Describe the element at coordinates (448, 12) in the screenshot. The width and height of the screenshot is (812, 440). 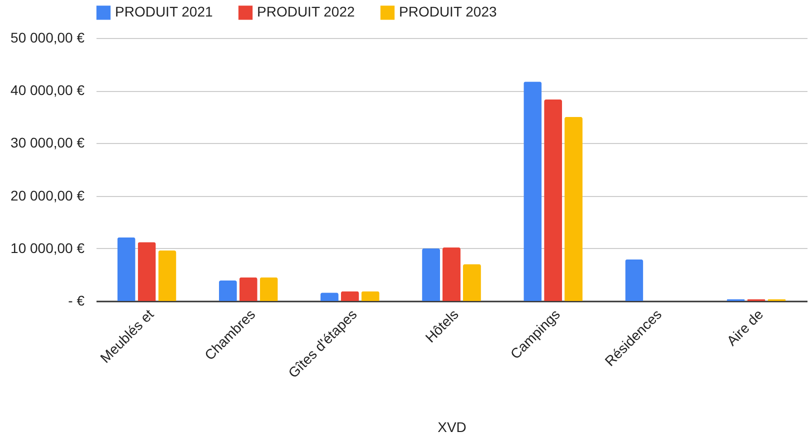
I see `legend-label: PRODUIT 2023` at that location.